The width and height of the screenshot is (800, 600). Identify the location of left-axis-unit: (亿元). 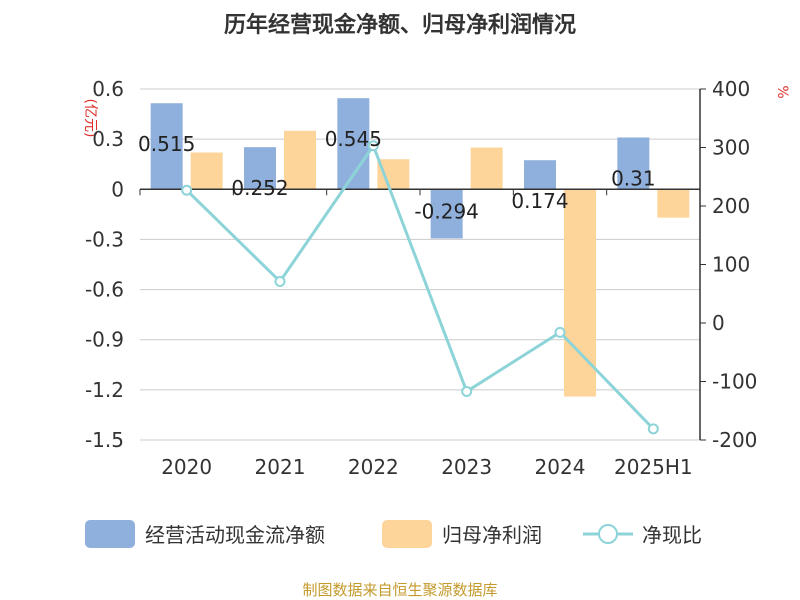
(90, 118).